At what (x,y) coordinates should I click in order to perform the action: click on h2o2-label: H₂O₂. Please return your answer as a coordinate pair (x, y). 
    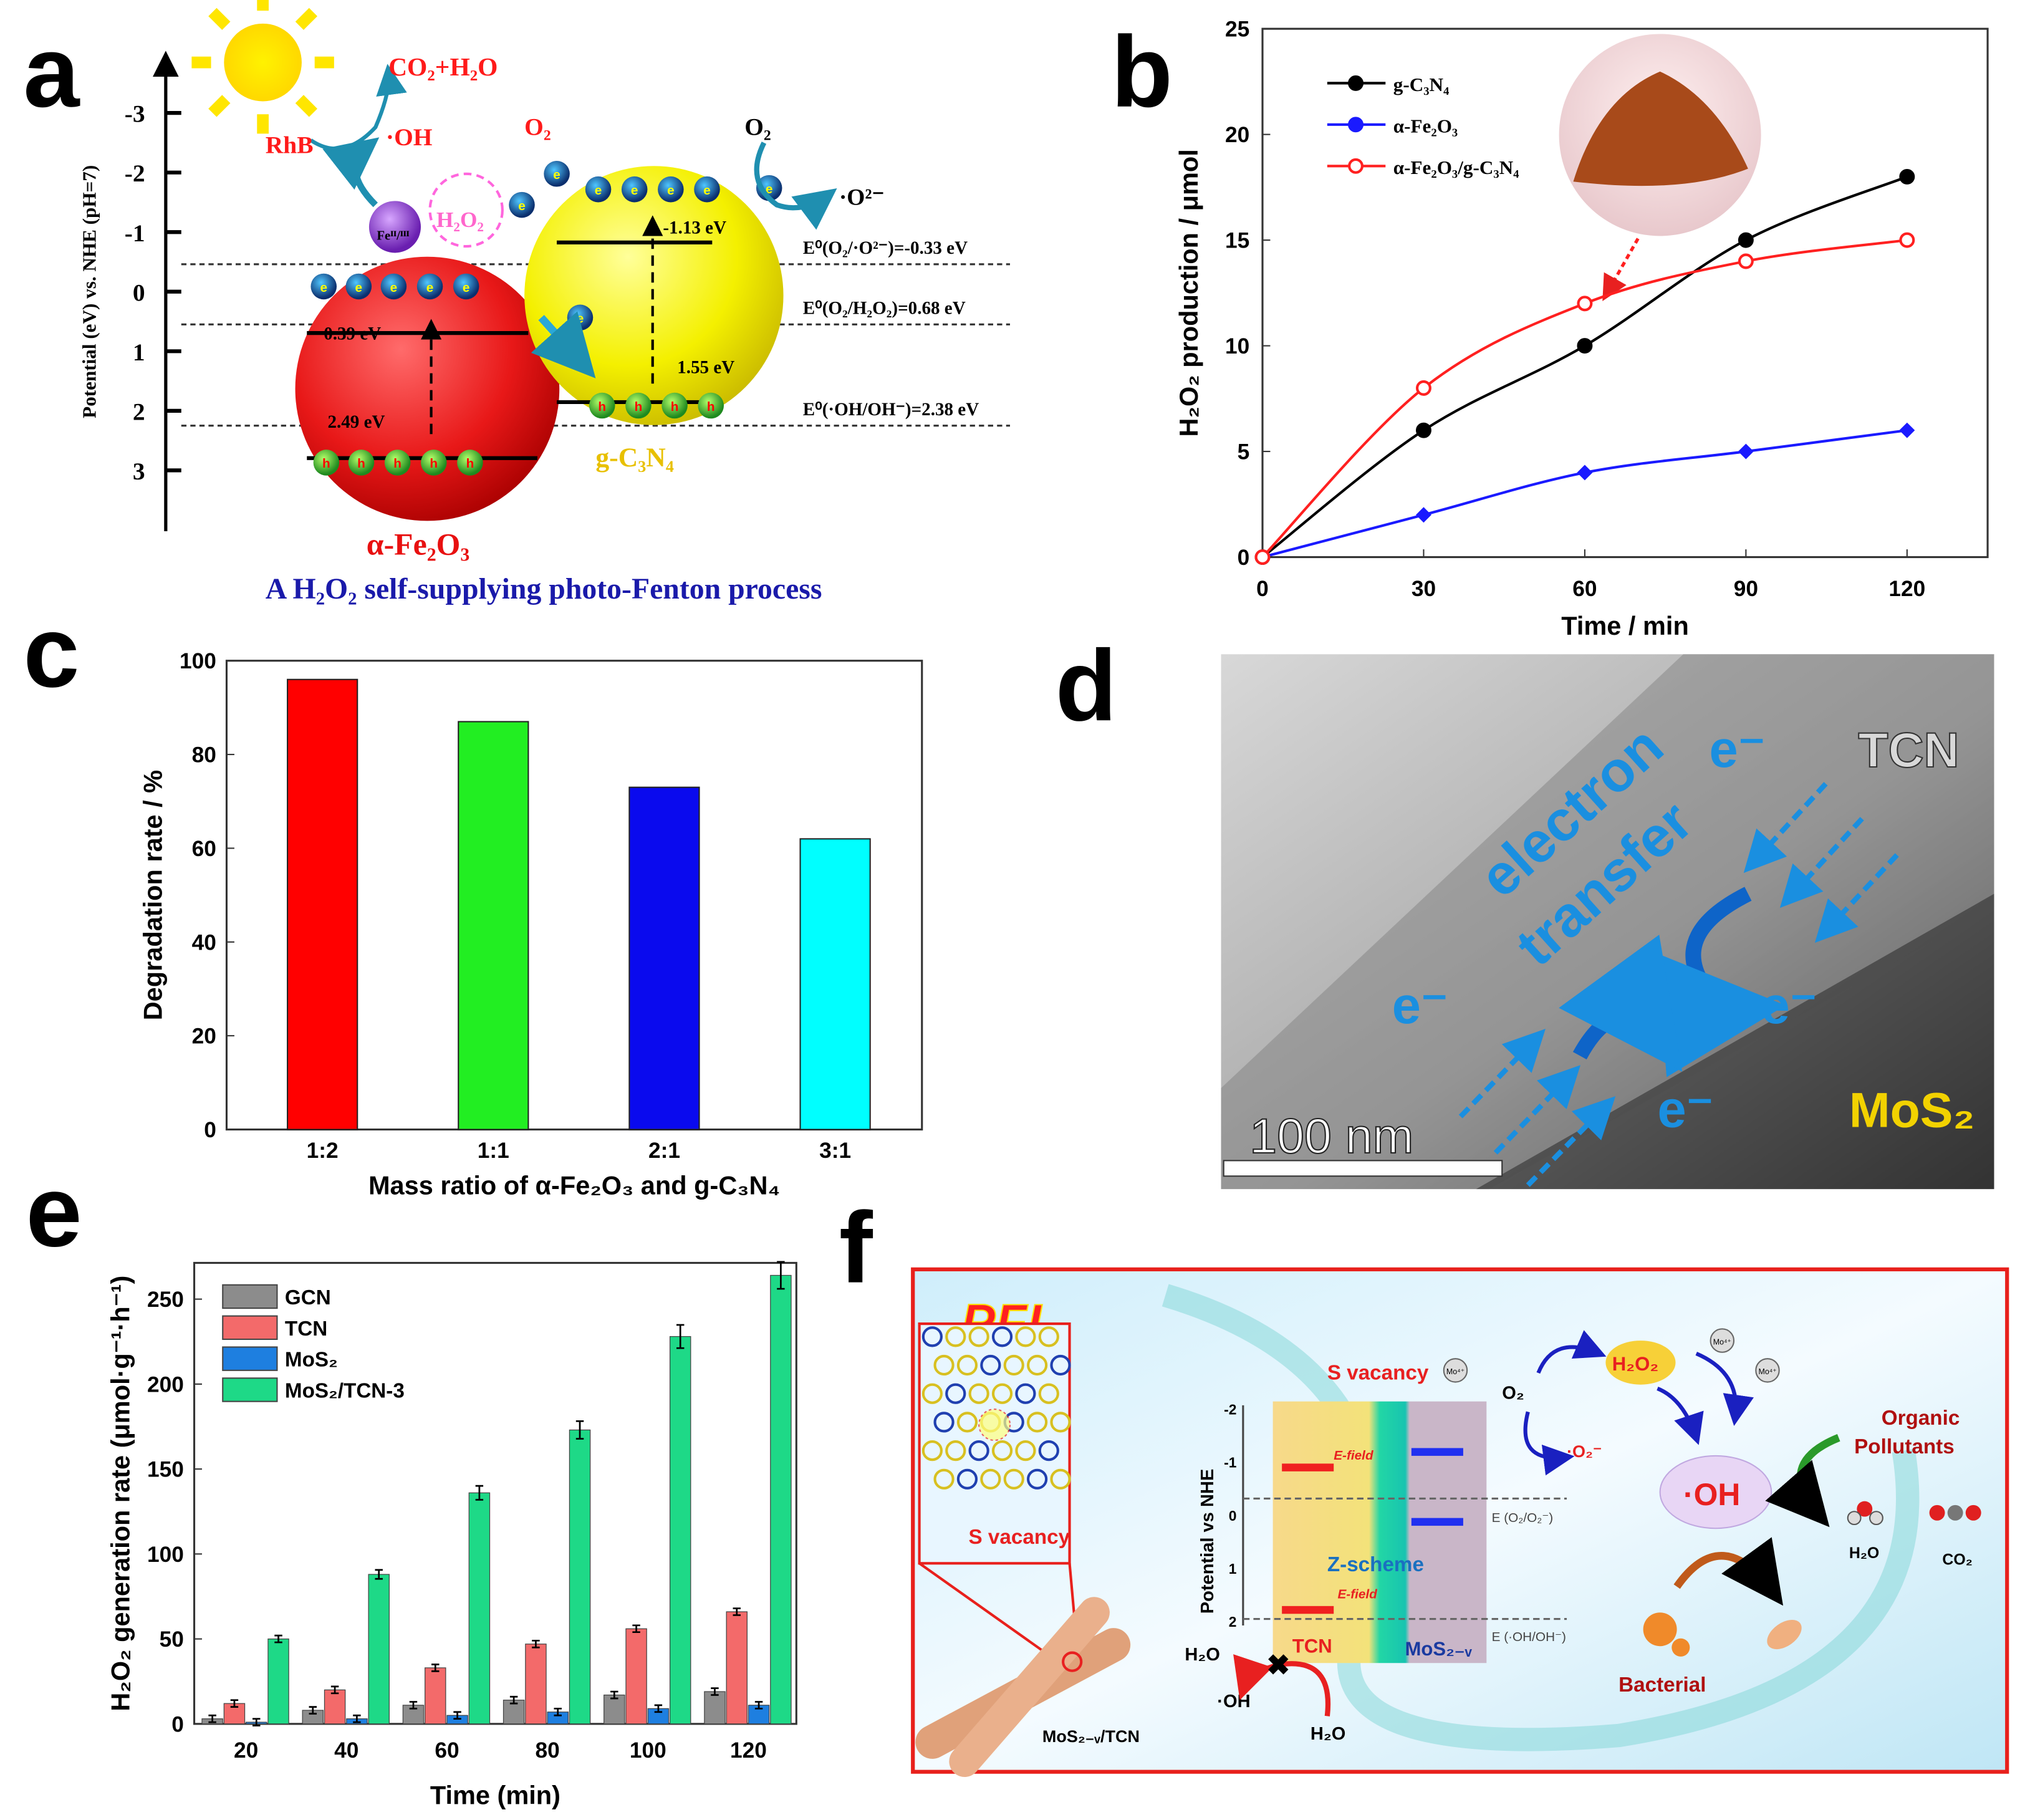
    Looking at the image, I should click on (460, 220).